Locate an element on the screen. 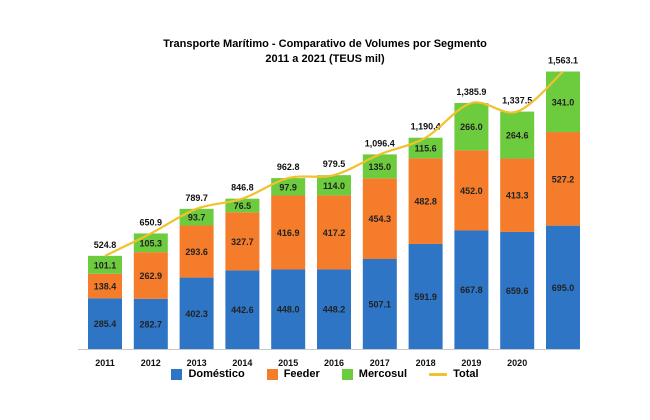  bar-domestico-2017 is located at coordinates (379, 303).